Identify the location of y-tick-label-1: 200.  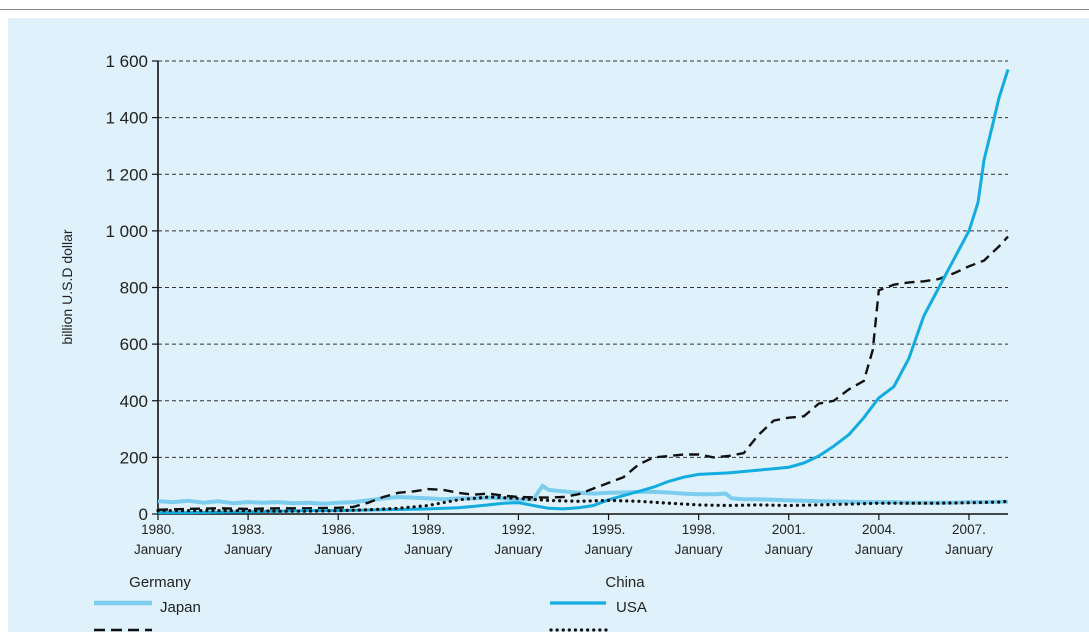
(134, 457).